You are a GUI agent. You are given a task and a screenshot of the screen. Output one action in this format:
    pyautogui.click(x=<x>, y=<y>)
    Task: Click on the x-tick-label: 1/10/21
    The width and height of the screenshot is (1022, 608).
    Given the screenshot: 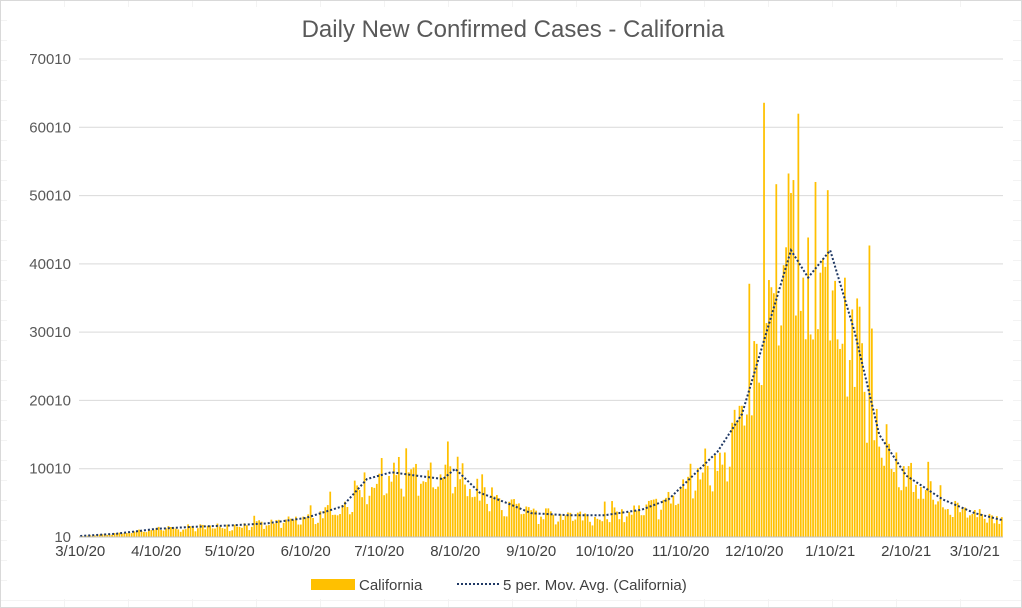 What is the action you would take?
    pyautogui.click(x=830, y=551)
    